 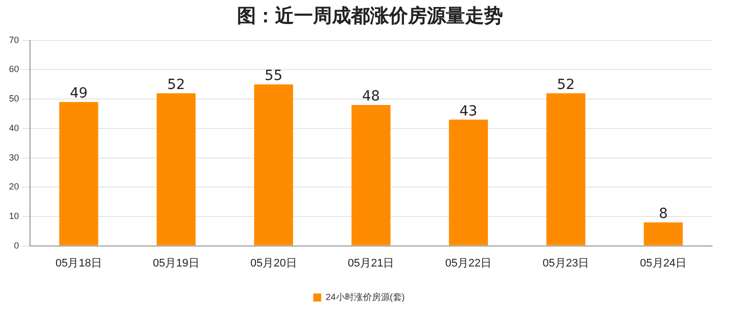 What do you see at coordinates (17, 245) in the screenshot?
I see `y-tick-label: 0` at bounding box center [17, 245].